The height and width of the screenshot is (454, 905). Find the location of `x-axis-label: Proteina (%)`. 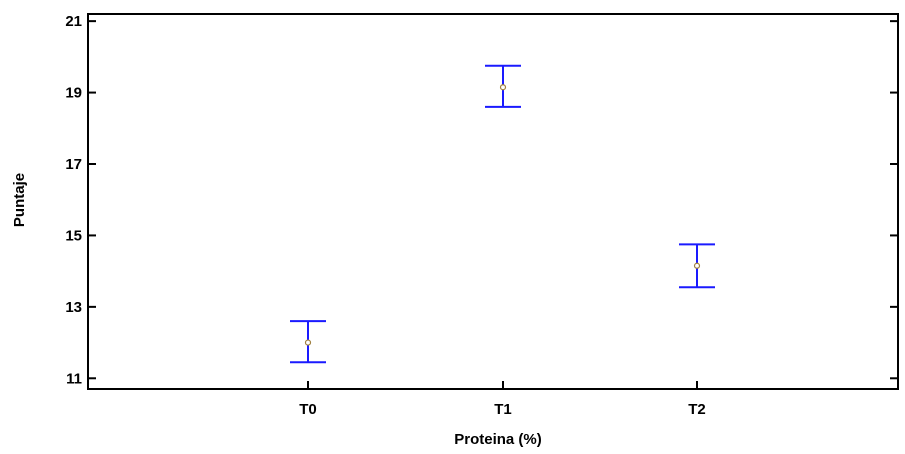

x-axis-label: Proteina (%) is located at coordinates (498, 439).